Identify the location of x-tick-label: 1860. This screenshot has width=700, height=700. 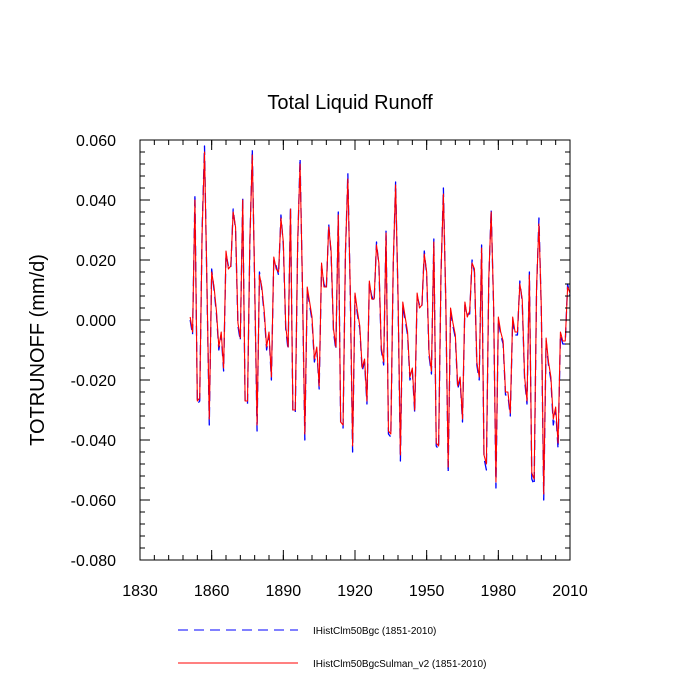
(212, 591).